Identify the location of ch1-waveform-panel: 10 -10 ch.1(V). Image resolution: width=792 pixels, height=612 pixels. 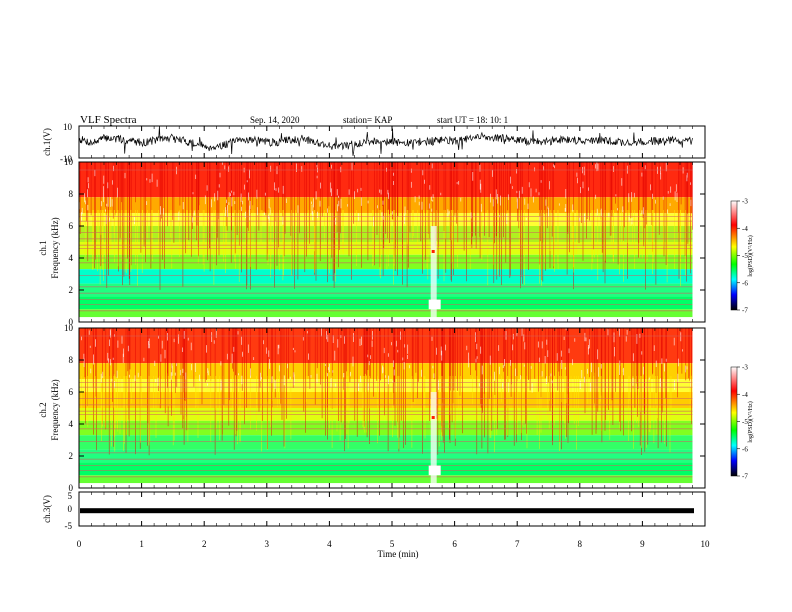
(374, 143).